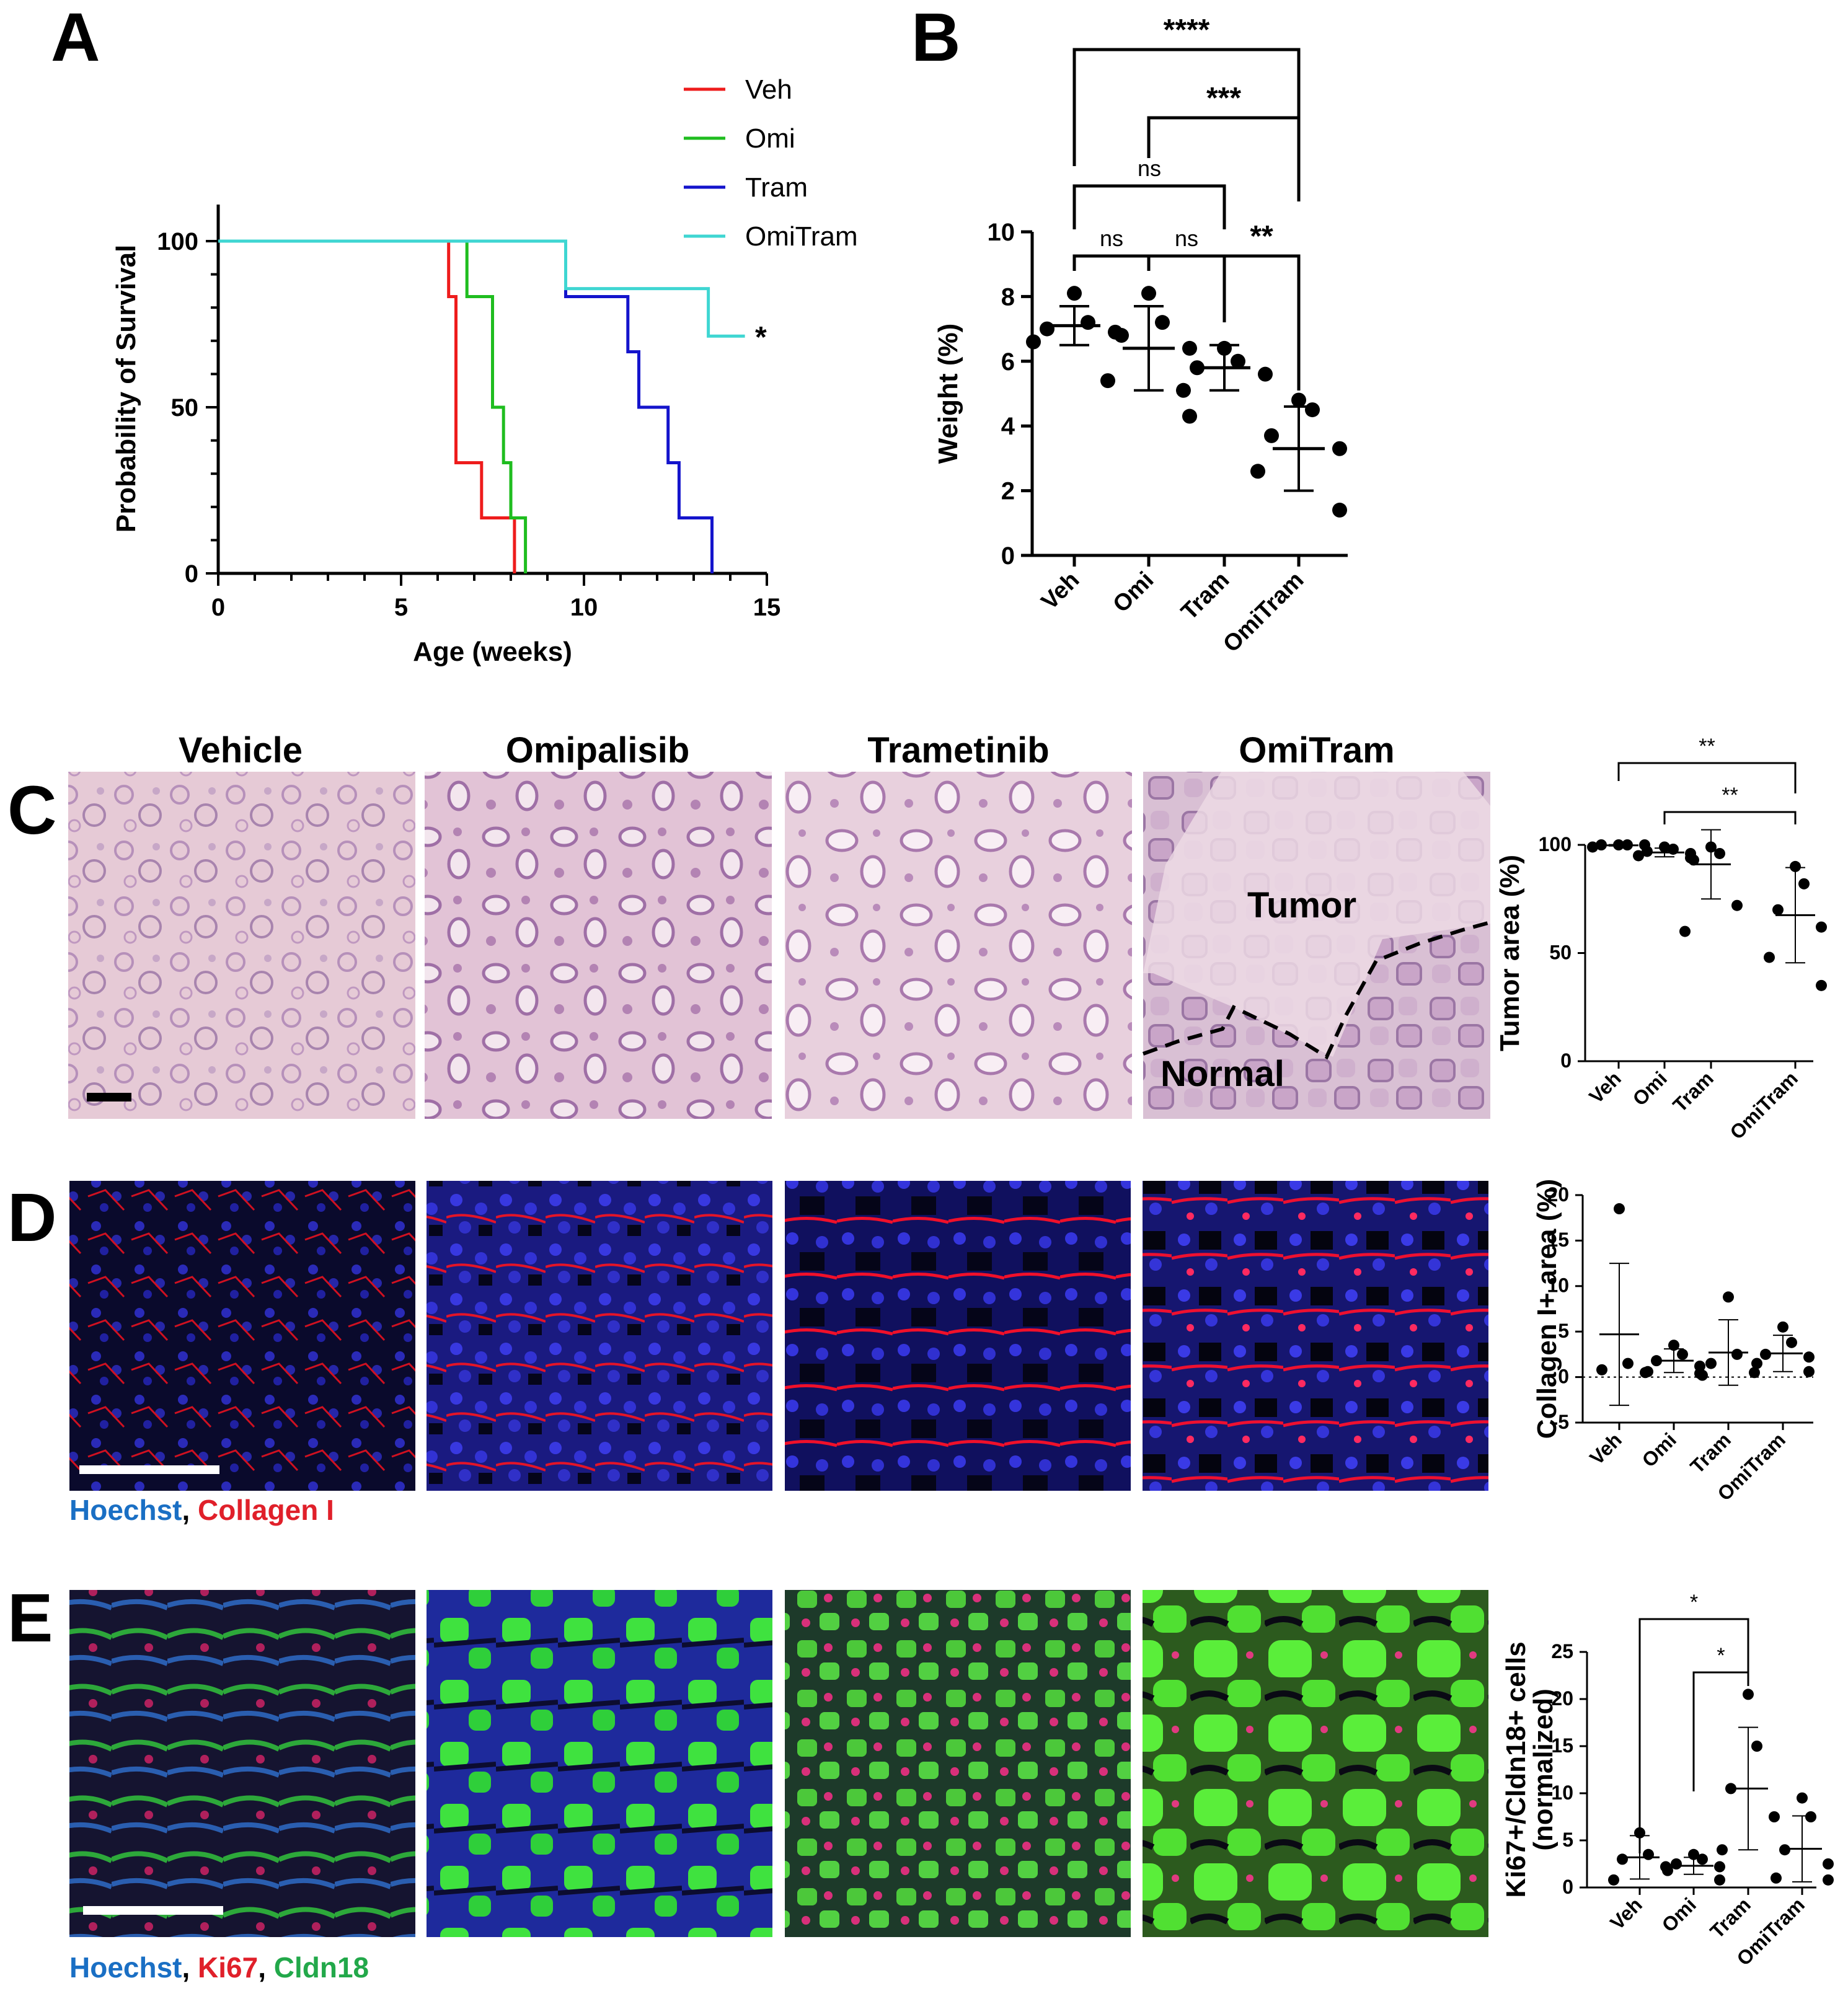 The image size is (1848, 1991). Describe the element at coordinates (126, 389) in the screenshot. I see `y-axis-title: Probability of Survival` at that location.